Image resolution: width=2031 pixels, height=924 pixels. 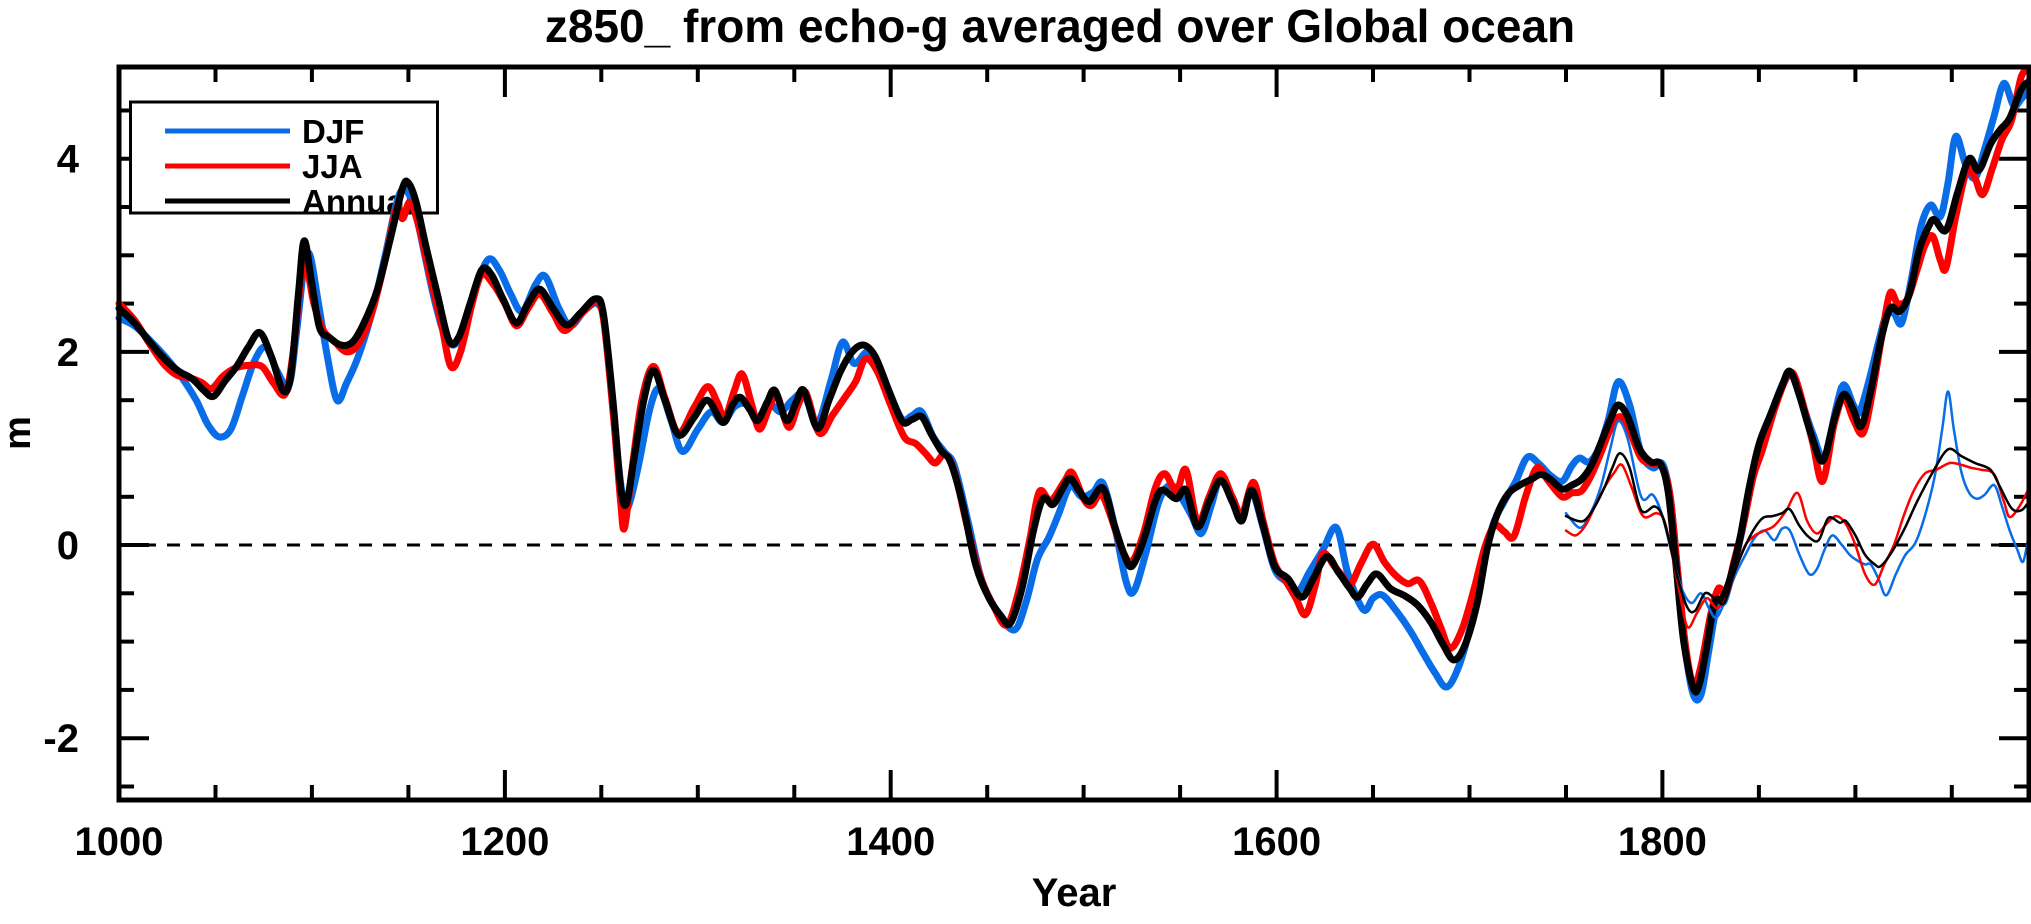 I want to click on x-tick-label: 1000, so click(x=119, y=842).